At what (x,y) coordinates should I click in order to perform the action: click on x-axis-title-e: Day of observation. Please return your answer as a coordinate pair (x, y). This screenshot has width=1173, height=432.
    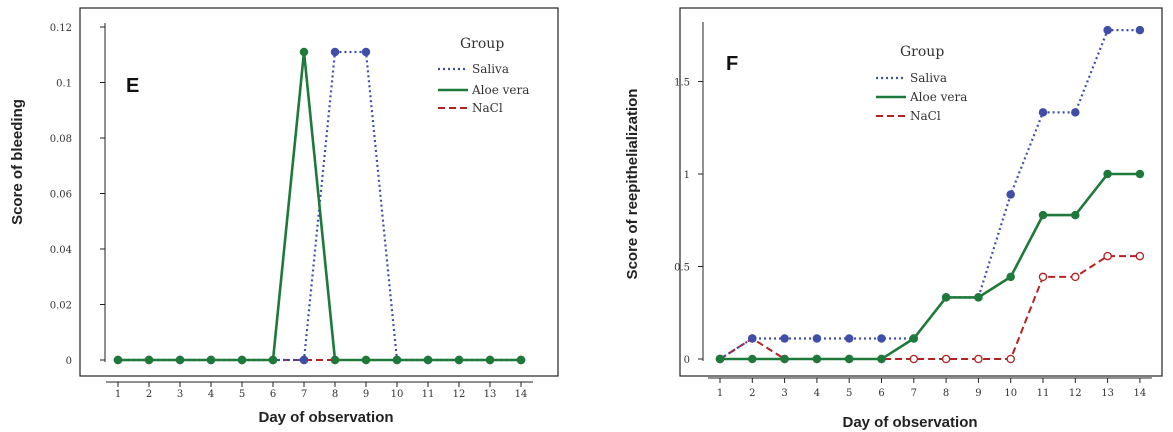
    Looking at the image, I should click on (325, 417).